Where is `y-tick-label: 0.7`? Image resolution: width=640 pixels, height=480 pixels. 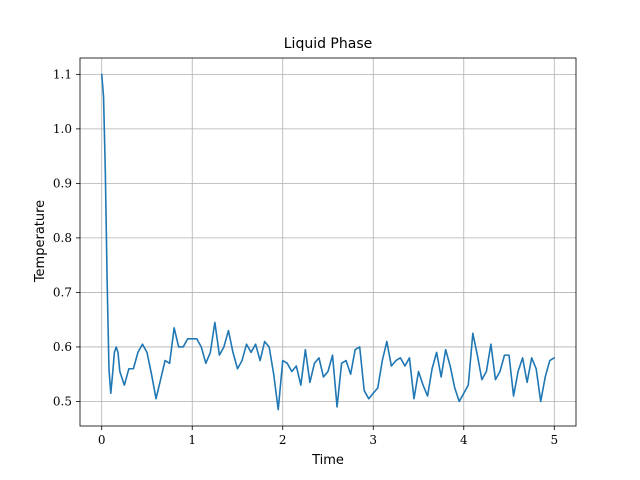 y-tick-label: 0.7 is located at coordinates (62, 292).